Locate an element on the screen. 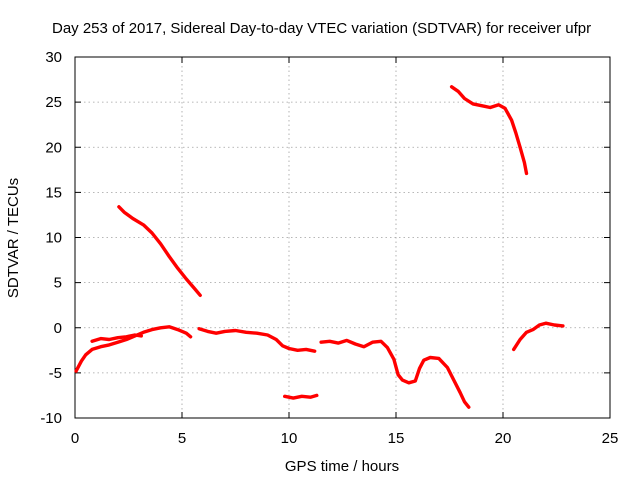 The height and width of the screenshot is (480, 640). y-tick-label: -5 is located at coordinates (55, 373).